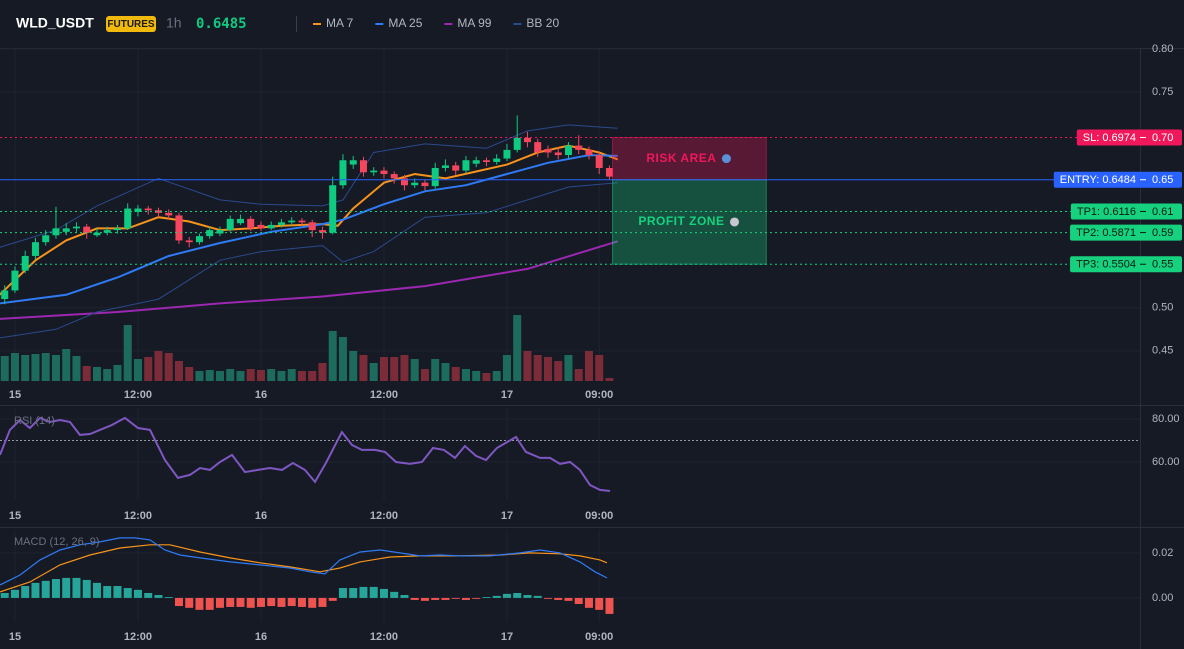 The image size is (1184, 649). What do you see at coordinates (599, 637) in the screenshot?
I see `x-tick-label: 09:00` at bounding box center [599, 637].